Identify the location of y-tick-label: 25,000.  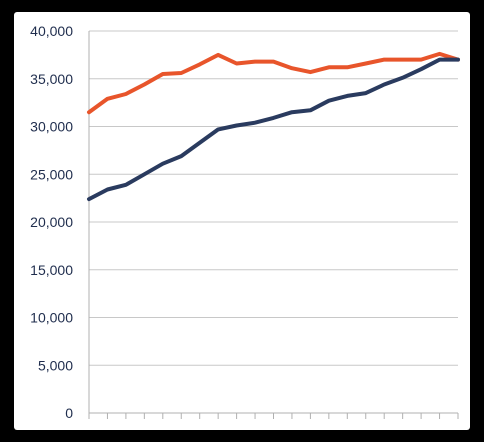
(51, 174).